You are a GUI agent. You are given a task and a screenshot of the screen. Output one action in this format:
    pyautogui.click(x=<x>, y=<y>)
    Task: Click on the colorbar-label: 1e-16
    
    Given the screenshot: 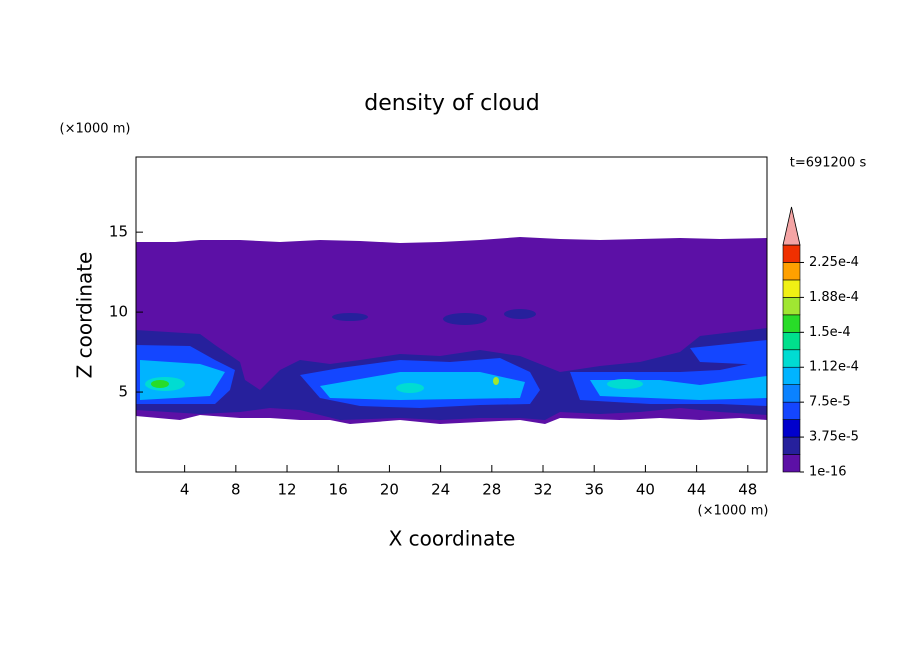 What is the action you would take?
    pyautogui.click(x=828, y=472)
    